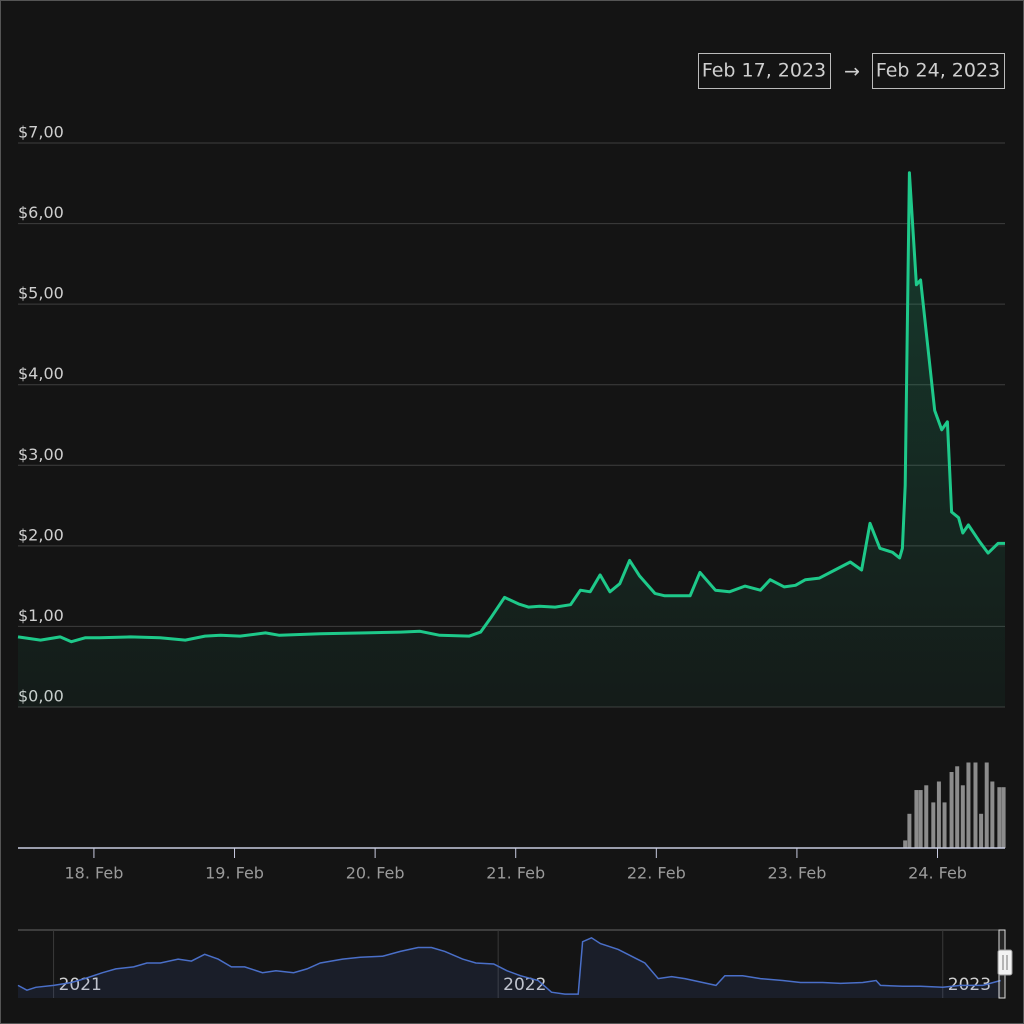 This screenshot has width=1024, height=1024. I want to click on x-tick-label: 24. Feb, so click(937, 873).